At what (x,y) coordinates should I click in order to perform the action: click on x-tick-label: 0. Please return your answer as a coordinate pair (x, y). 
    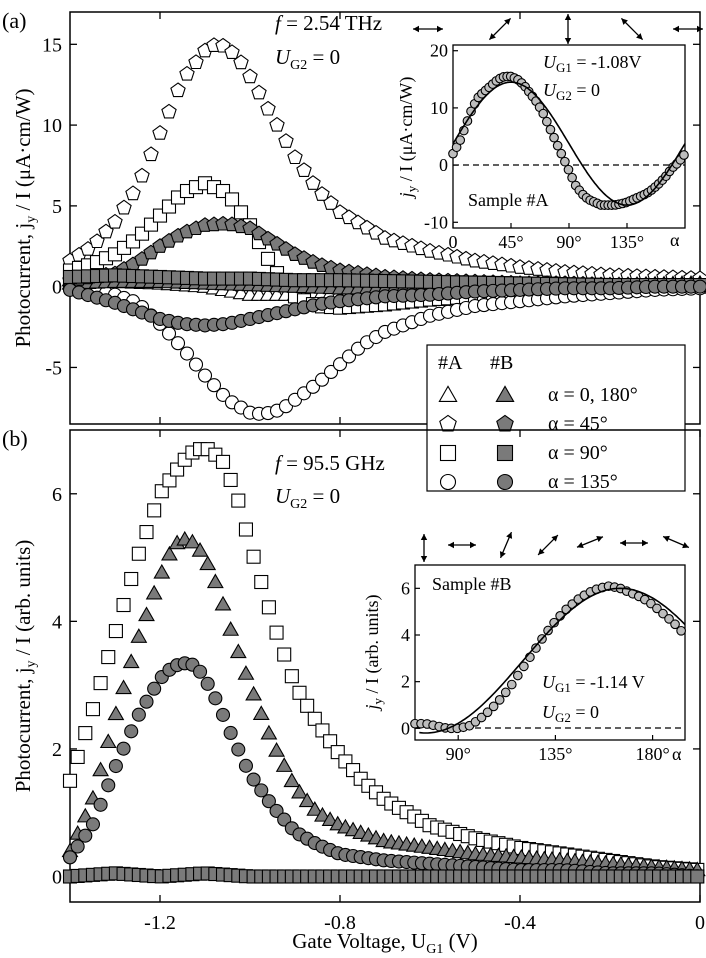
    Looking at the image, I should click on (700, 923).